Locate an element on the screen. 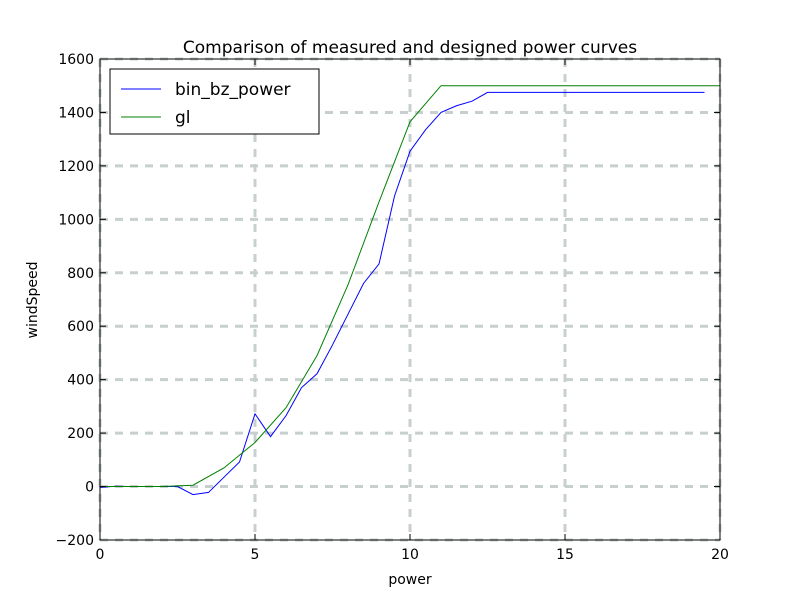  x-axis-label: power is located at coordinates (410, 580).